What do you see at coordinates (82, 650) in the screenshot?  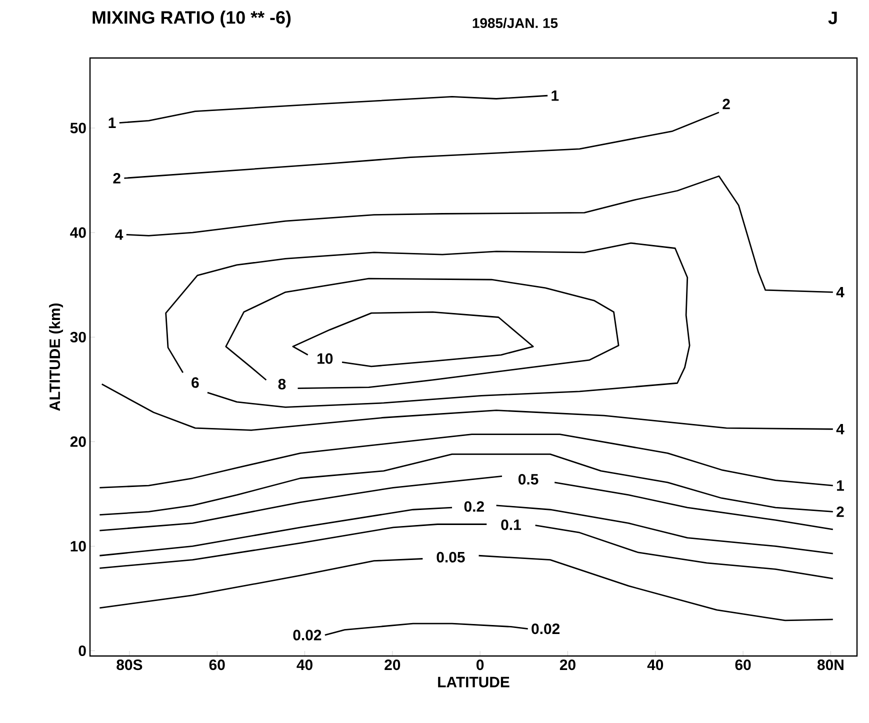 I see `y-tick-label: 0` at bounding box center [82, 650].